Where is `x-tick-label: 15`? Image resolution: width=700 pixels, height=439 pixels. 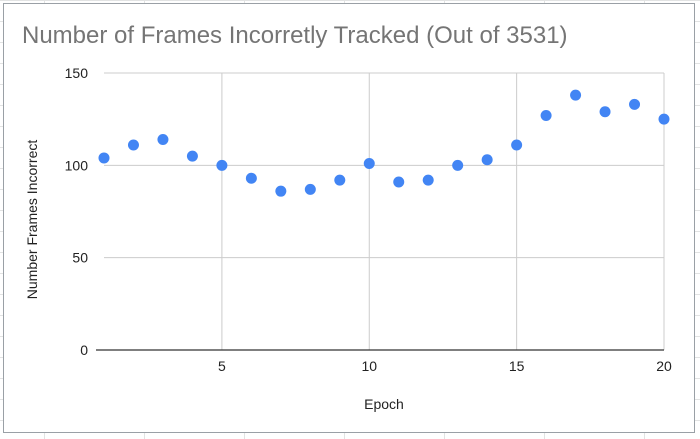 x-tick-label: 15 is located at coordinates (517, 366).